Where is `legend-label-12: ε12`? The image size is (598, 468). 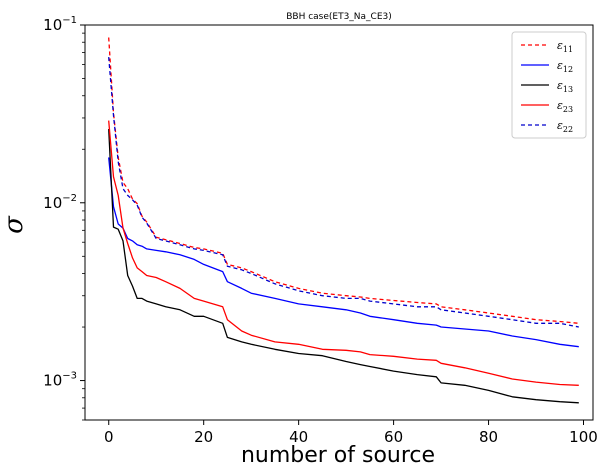 legend-label-12: ε12 is located at coordinates (565, 66).